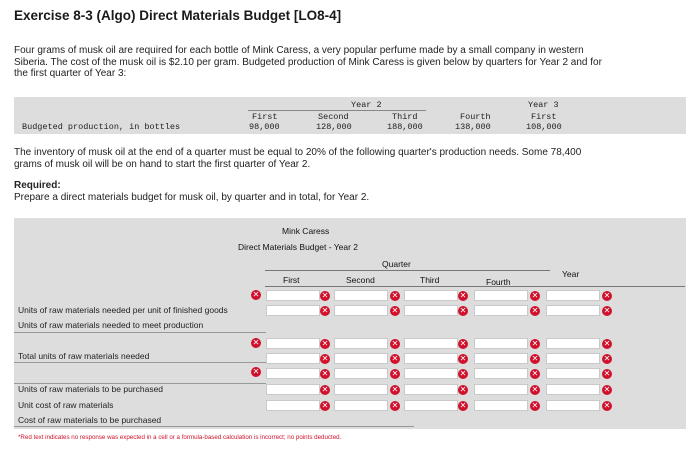 Image resolution: width=700 pixels, height=454 pixels. I want to click on quarter-rule, so click(407, 270).